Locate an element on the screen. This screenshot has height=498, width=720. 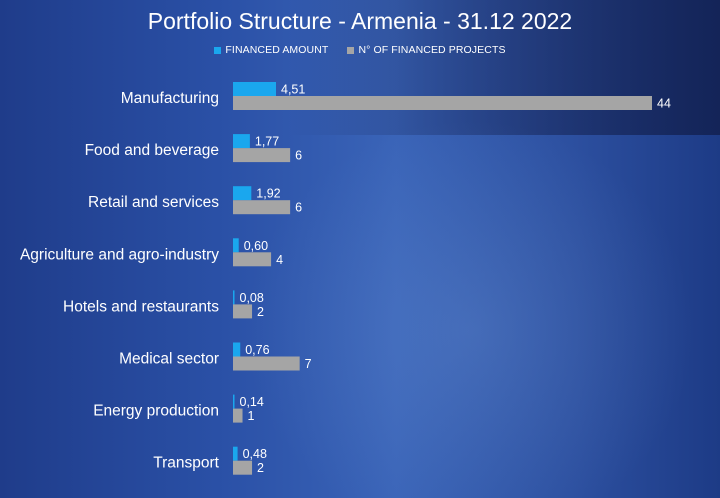
value-label-financed-projects-manufacturing: 44 is located at coordinates (664, 104).